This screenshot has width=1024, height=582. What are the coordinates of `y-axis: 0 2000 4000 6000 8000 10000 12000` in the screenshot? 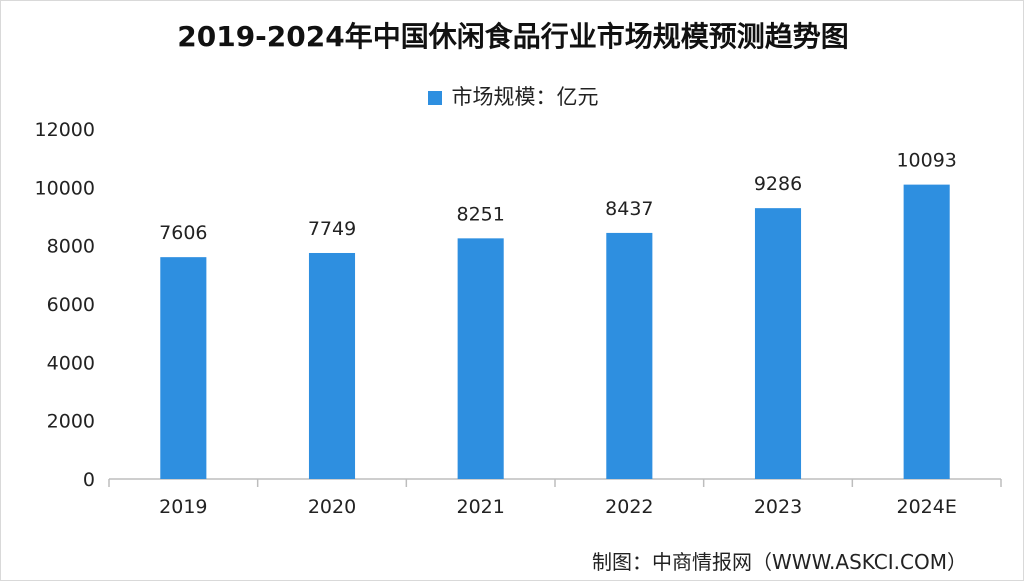 It's located at (65, 305).